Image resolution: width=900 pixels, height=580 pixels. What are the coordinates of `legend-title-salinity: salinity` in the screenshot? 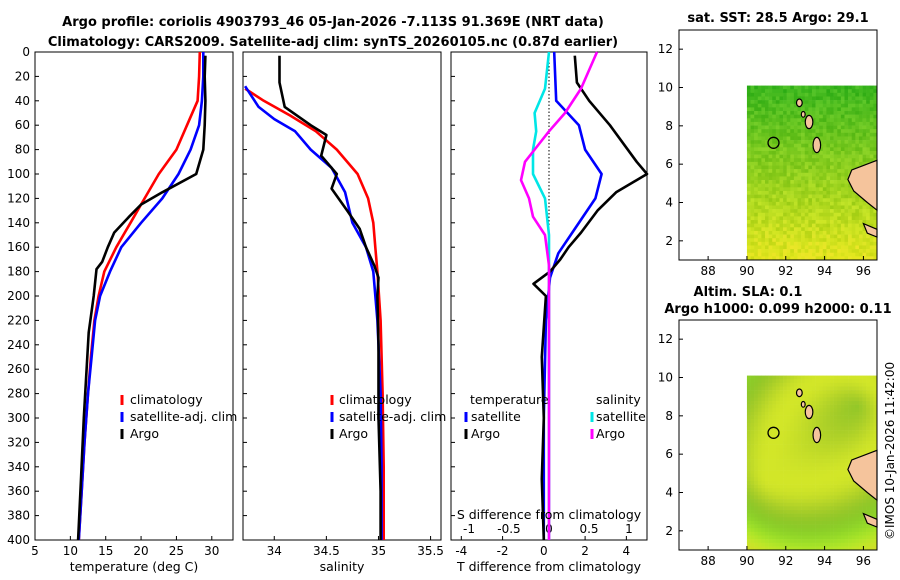 It's located at (618, 399).